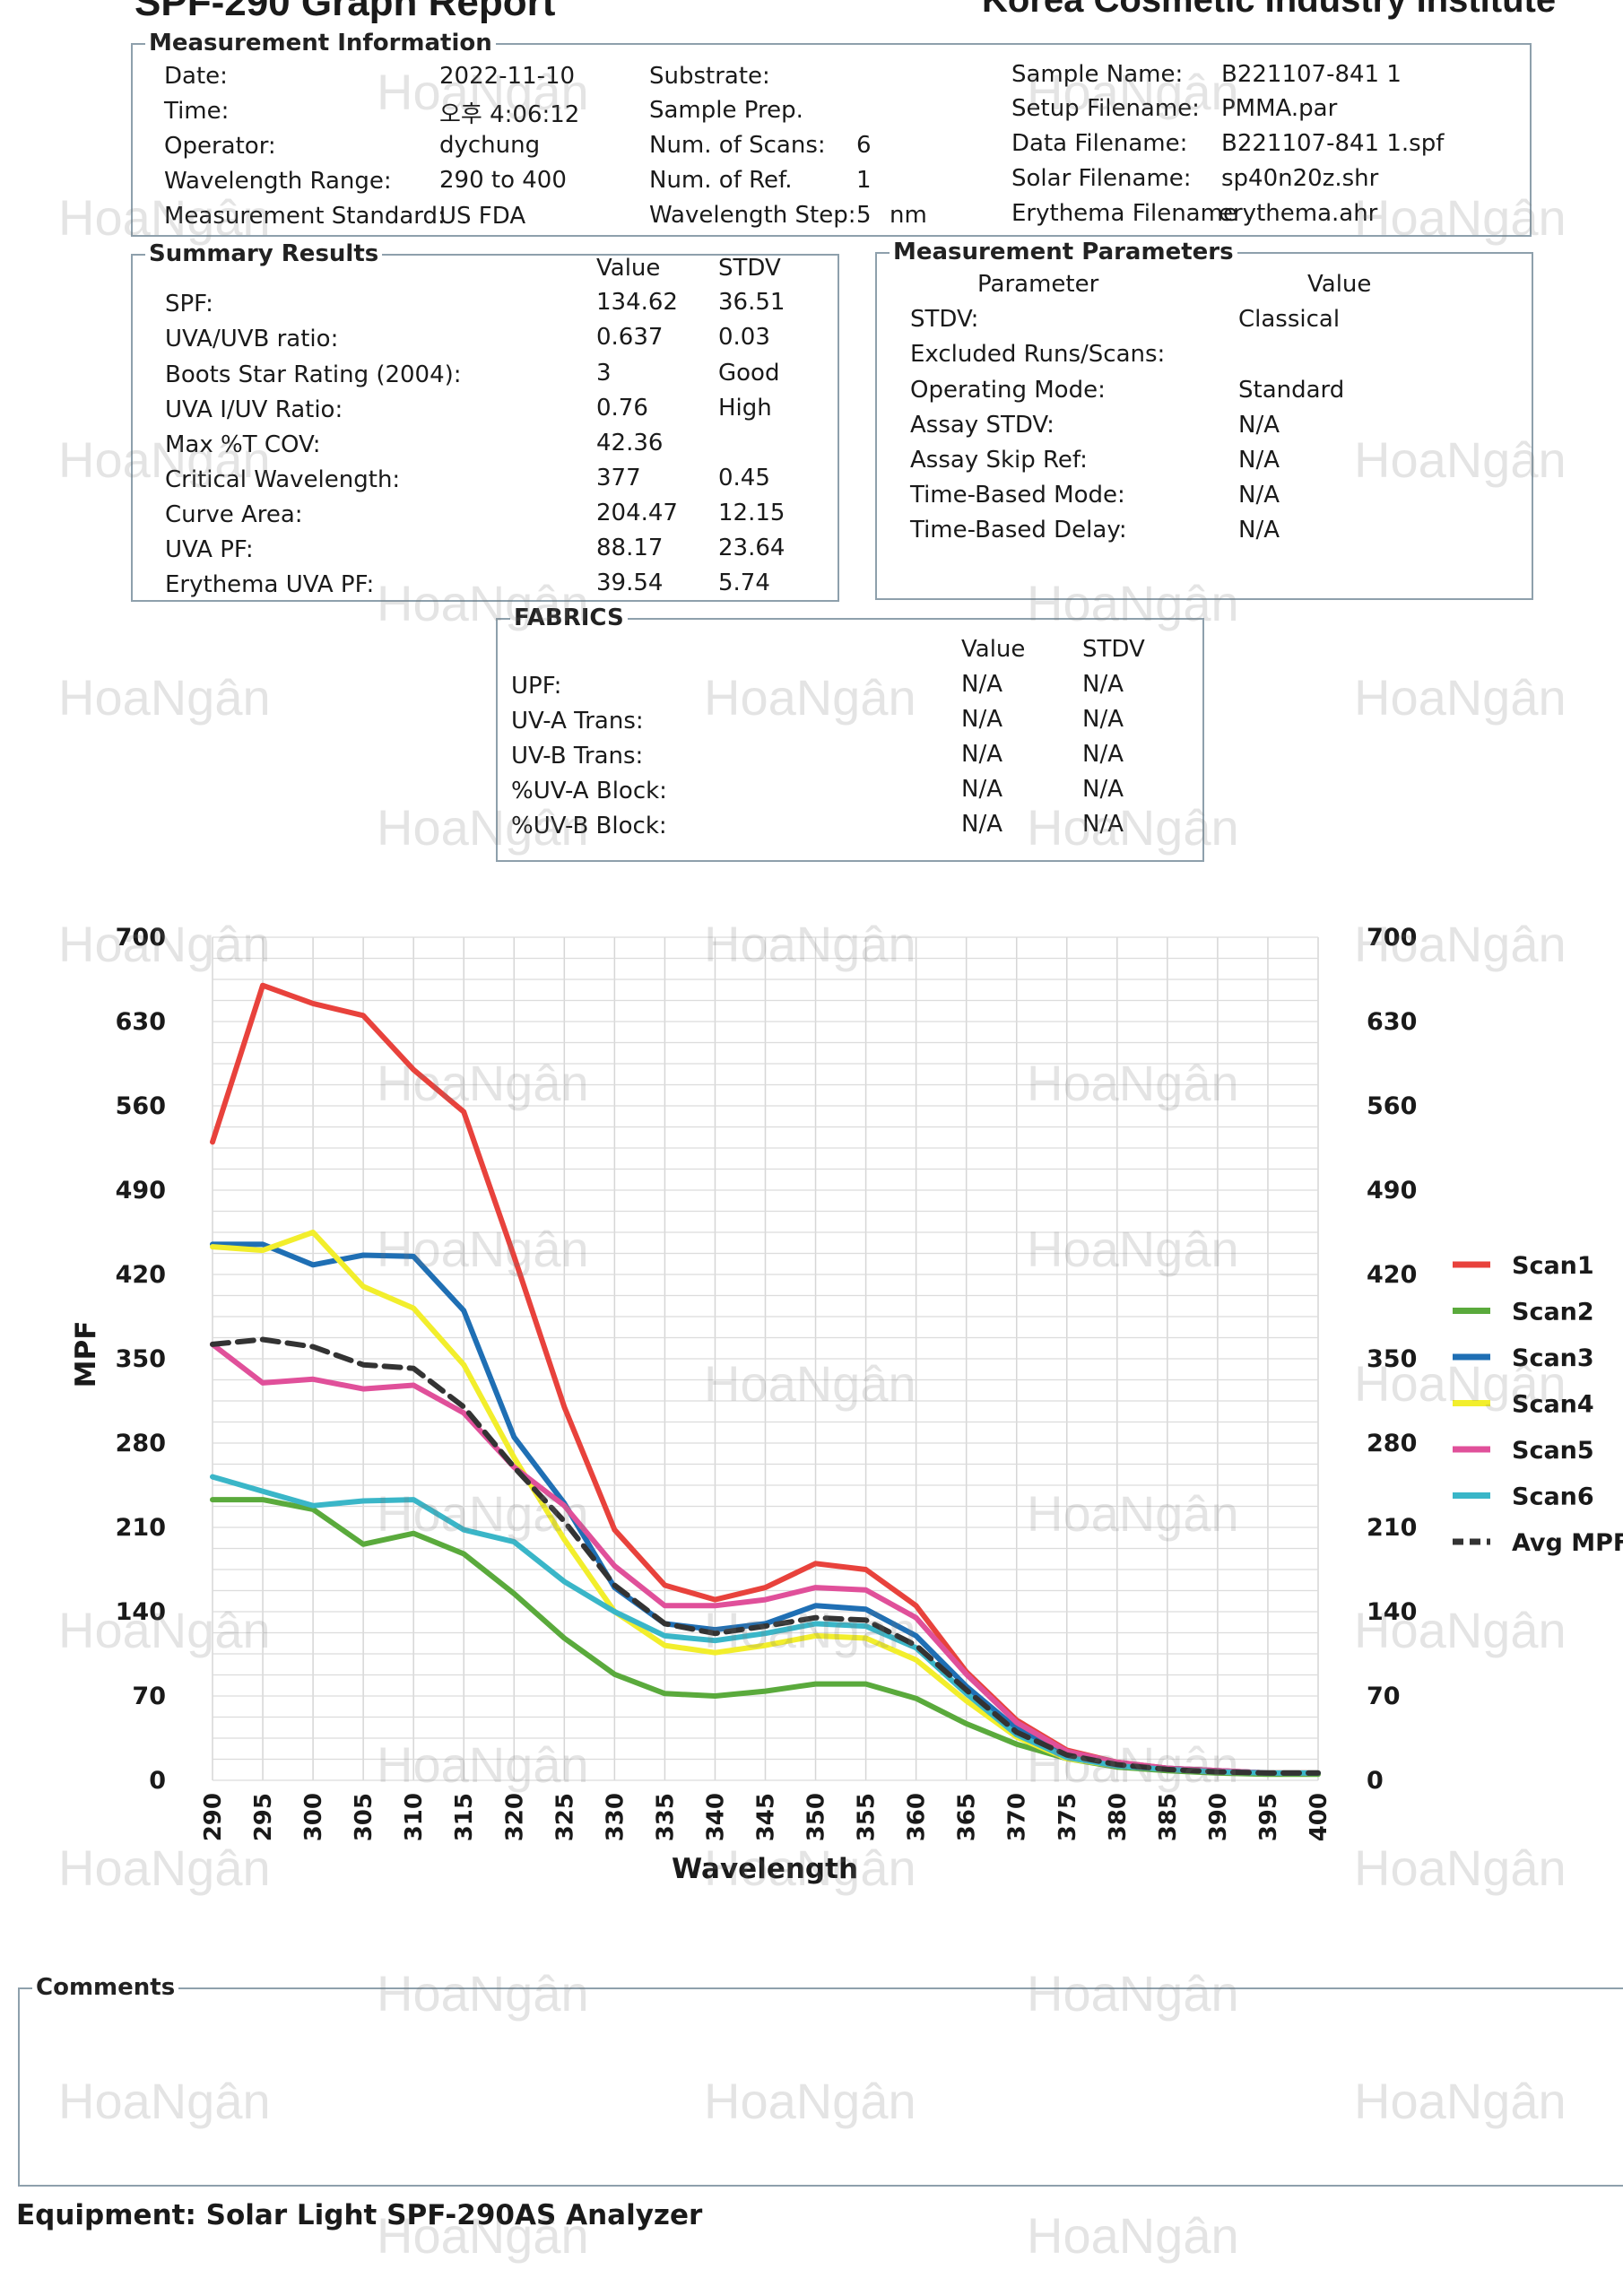 The height and width of the screenshot is (2296, 1623). Describe the element at coordinates (745, 408) in the screenshot. I see `sr-stdv: High` at that location.